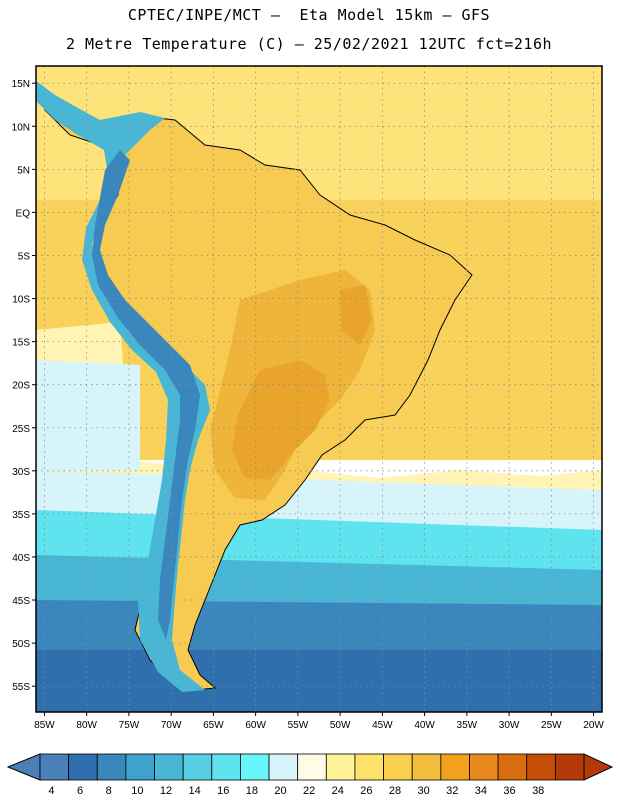 This screenshot has height=800, width=618. What do you see at coordinates (481, 791) in the screenshot?
I see `colorbar-label: 34` at bounding box center [481, 791].